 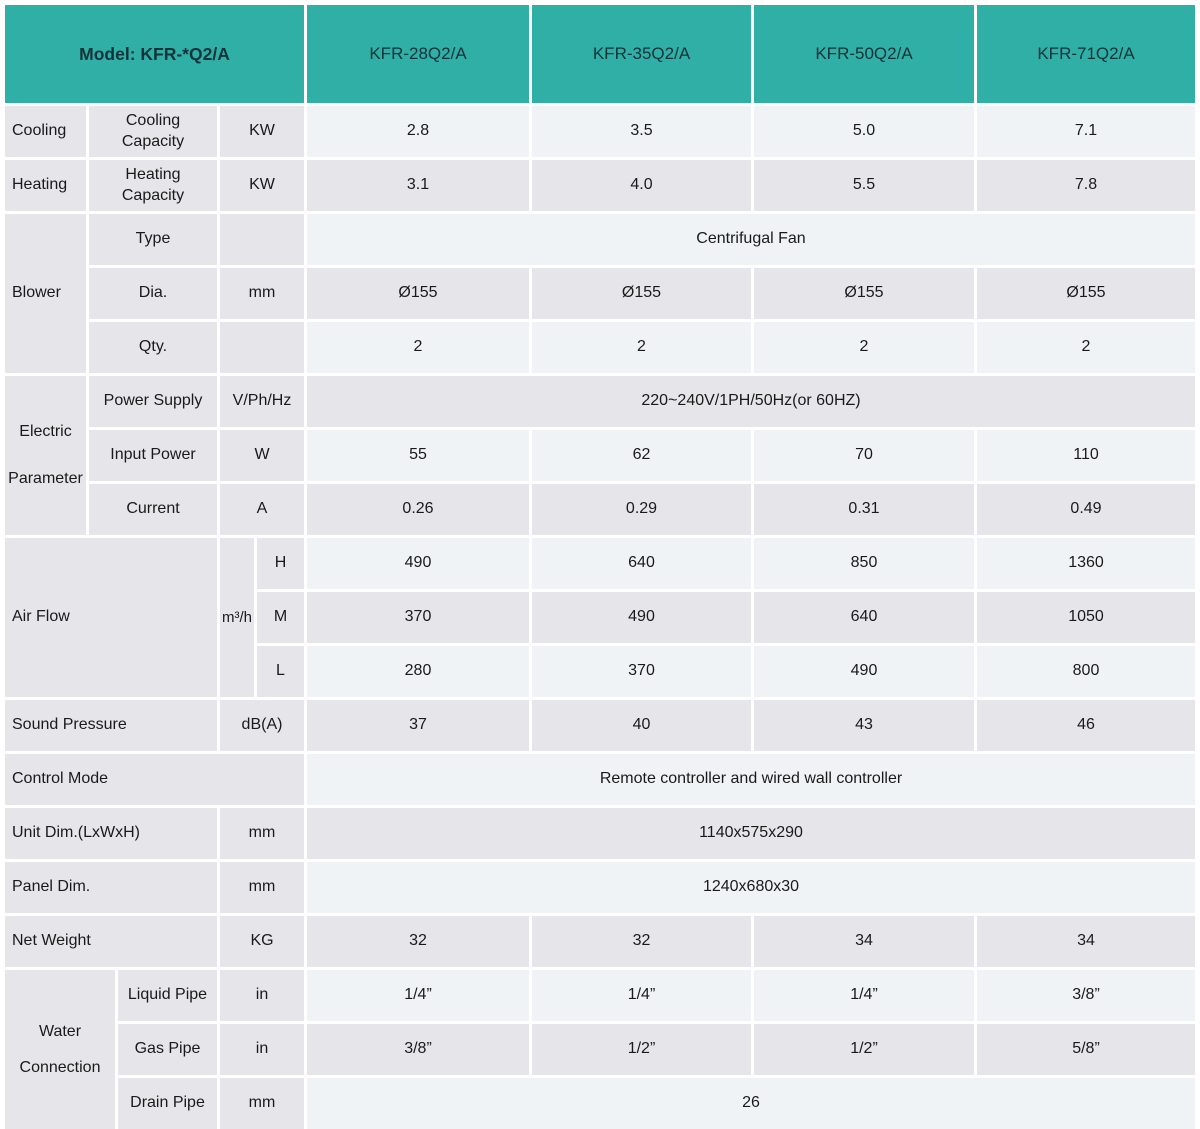 I want to click on sound-pressure-value: 43, so click(x=864, y=725).